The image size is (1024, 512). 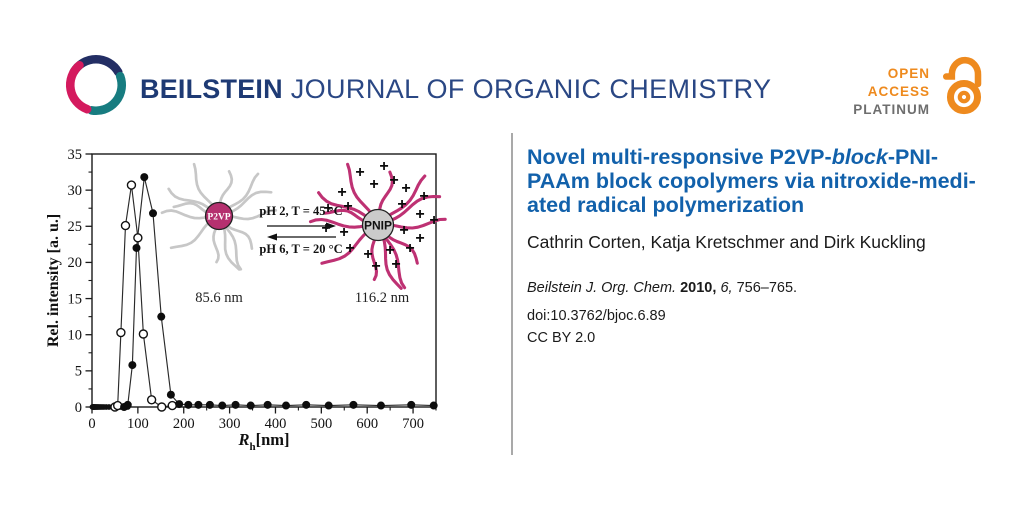 I want to click on license-line: CC BY 2.0, so click(x=561, y=338).